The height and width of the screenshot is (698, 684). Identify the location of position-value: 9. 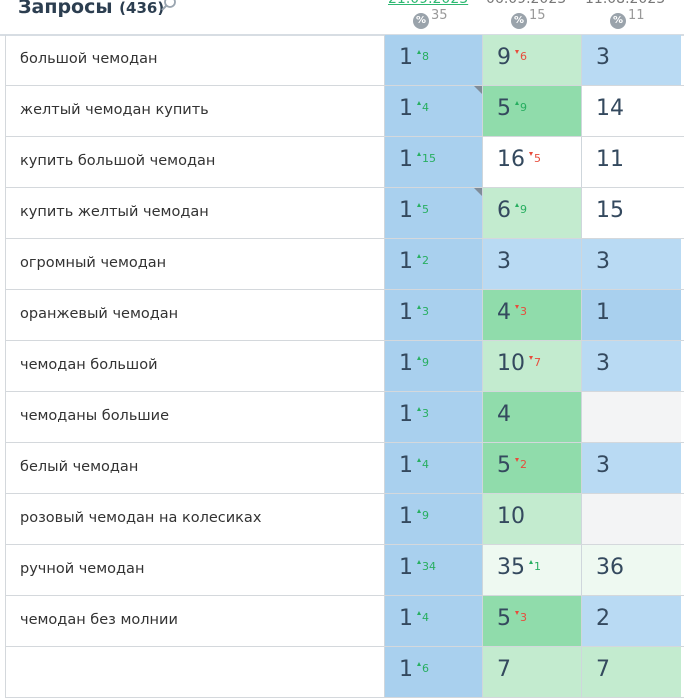
(504, 57).